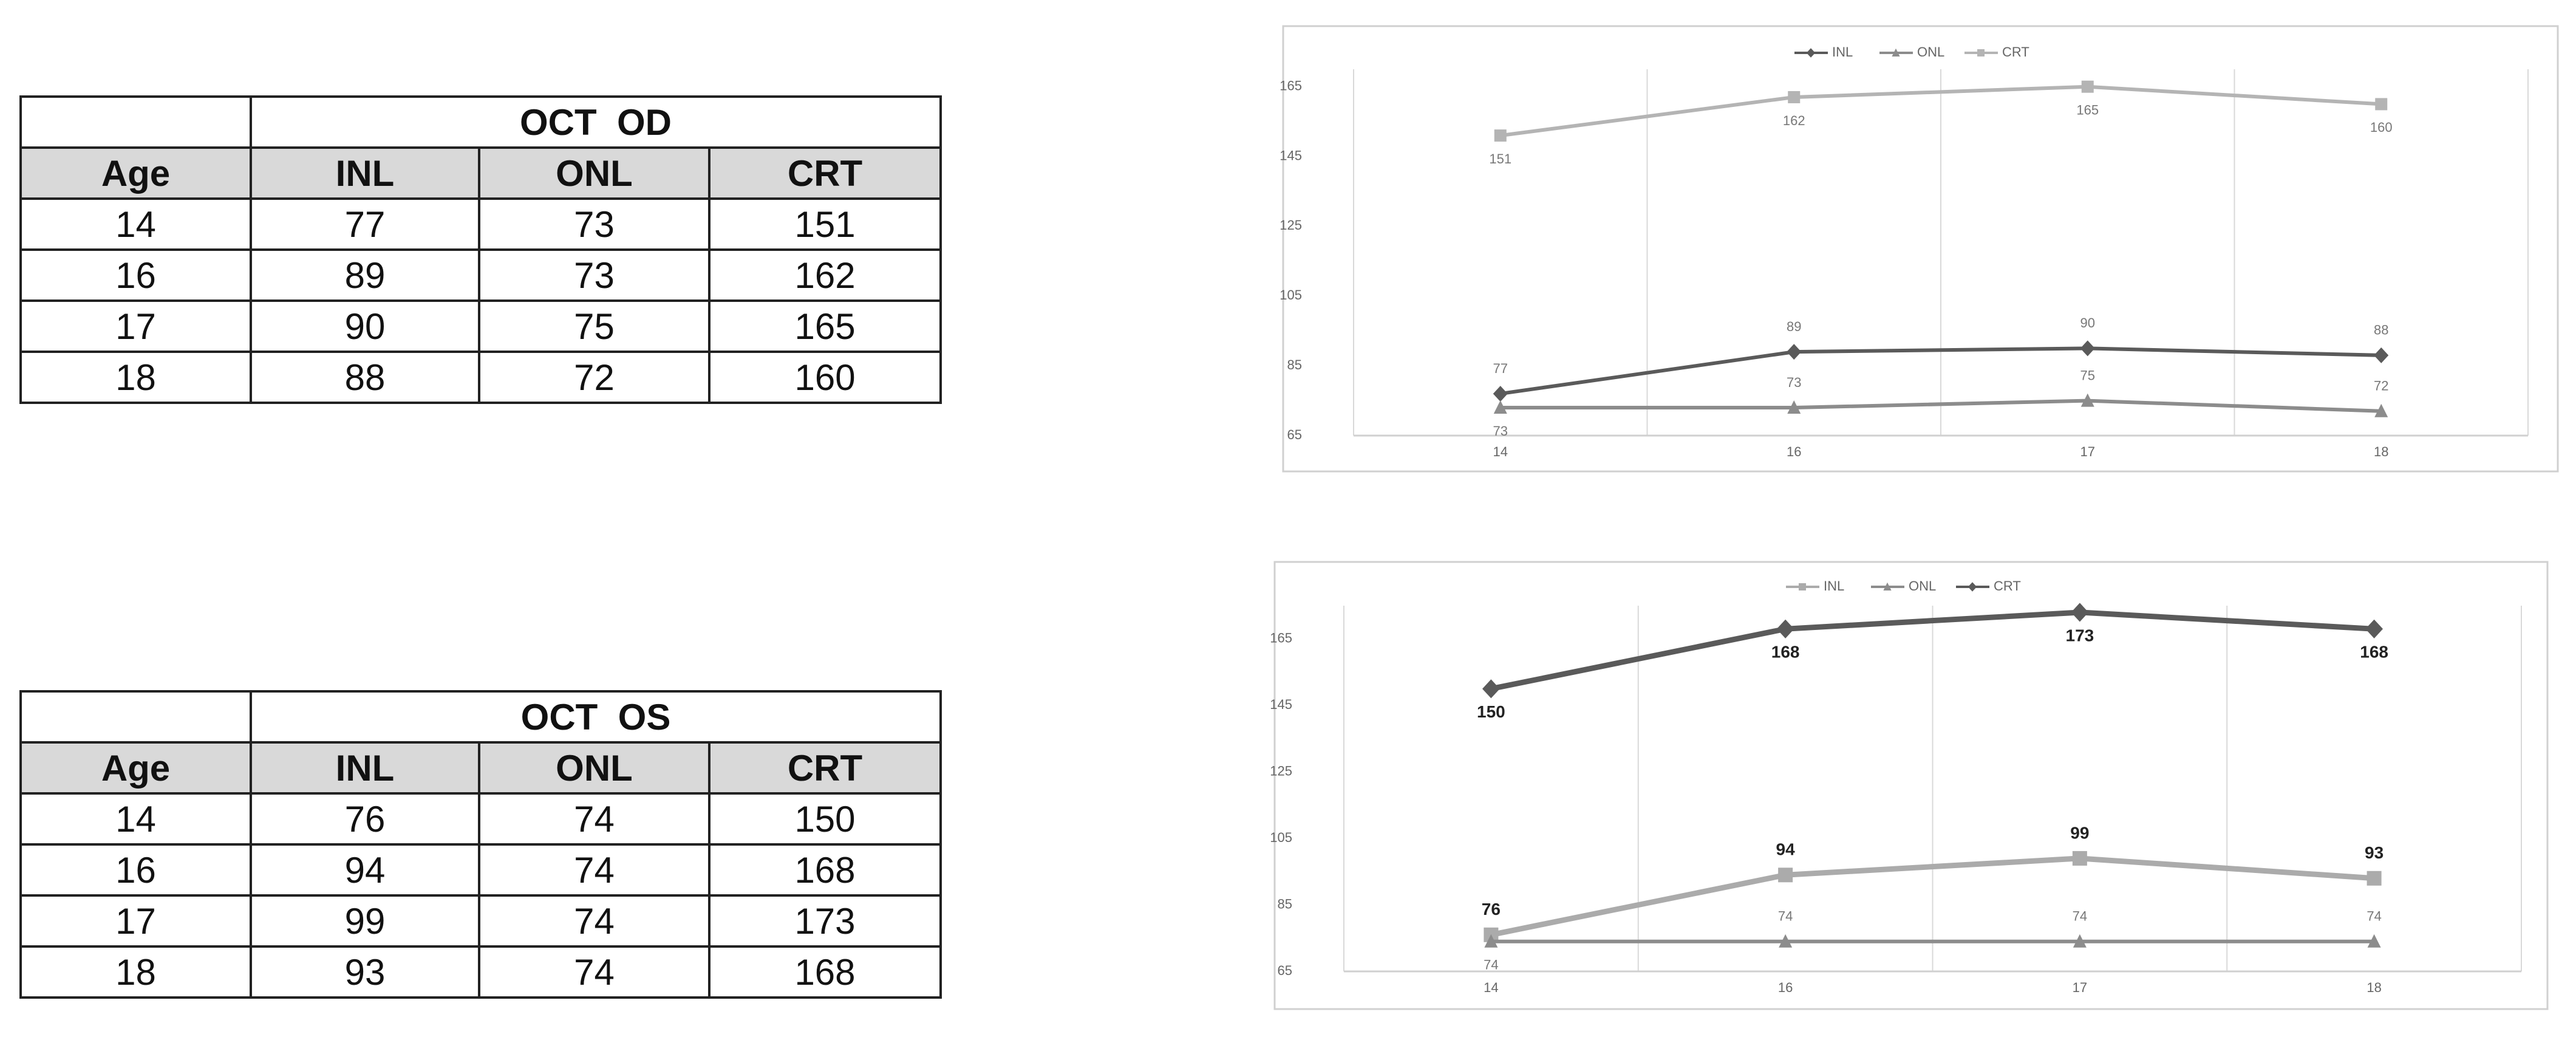 The height and width of the screenshot is (1037, 2576). I want to click on table-row: 18 93 74 168, so click(481, 972).